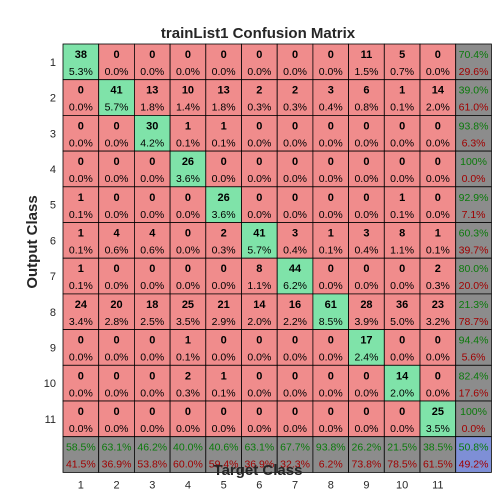 The width and height of the screenshot is (500, 500). Describe the element at coordinates (438, 276) in the screenshot. I see `cell-7-11: 2 0.3%` at that location.